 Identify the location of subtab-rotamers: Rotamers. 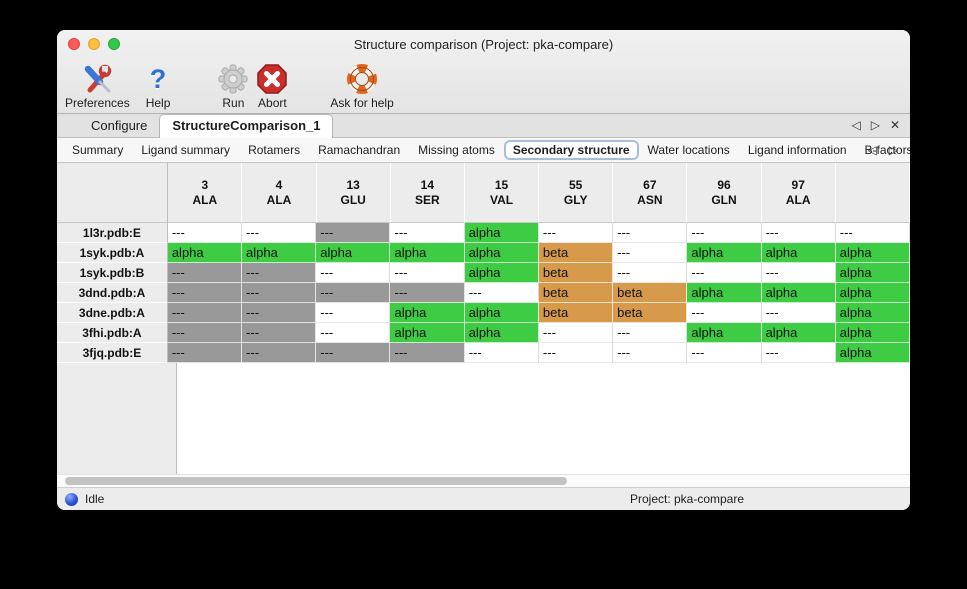
(274, 150).